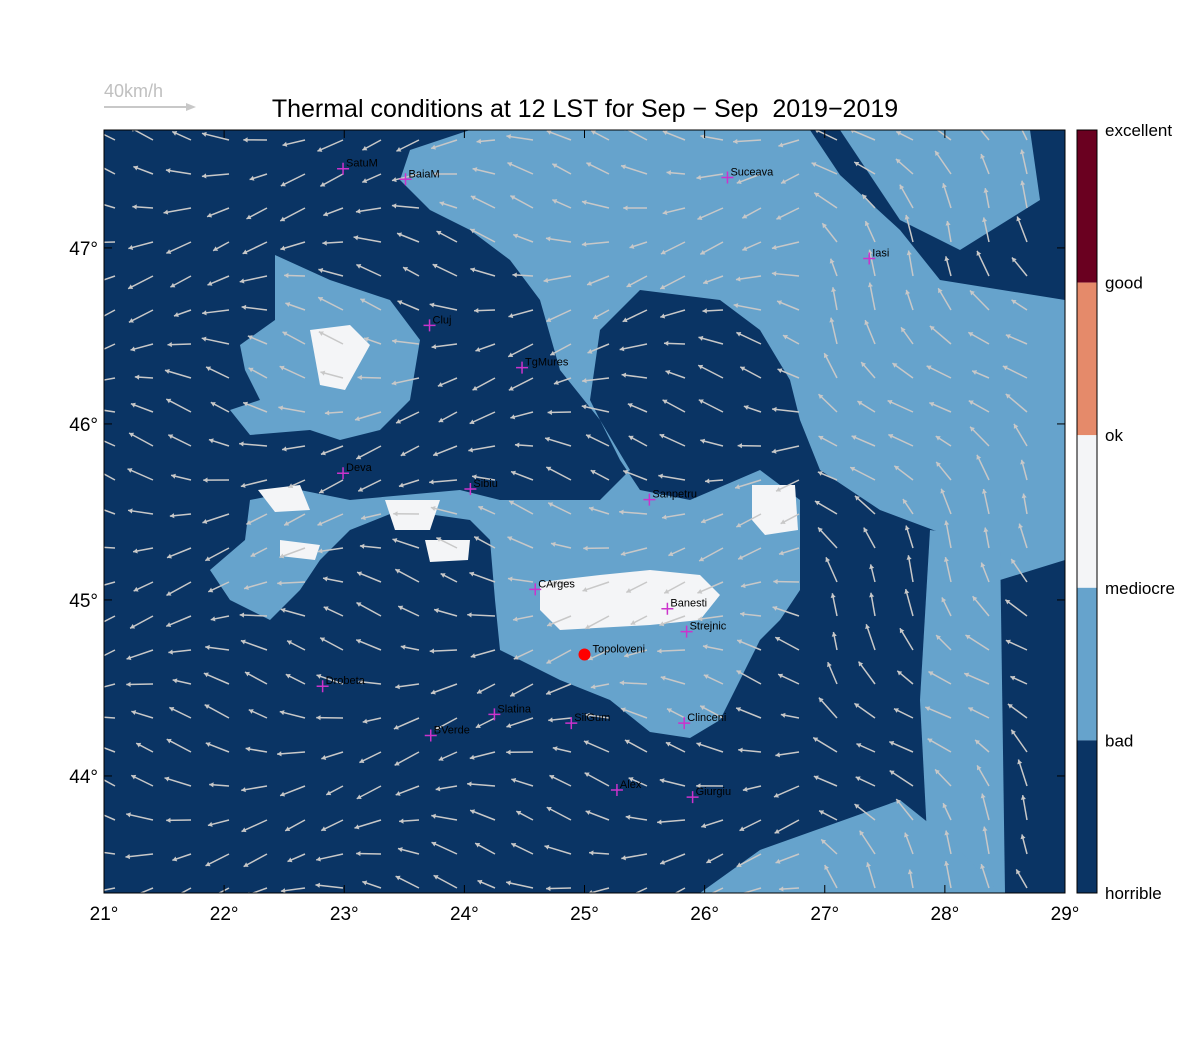  Describe the element at coordinates (104, 914) in the screenshot. I see `x-tick-label: 21°` at that location.